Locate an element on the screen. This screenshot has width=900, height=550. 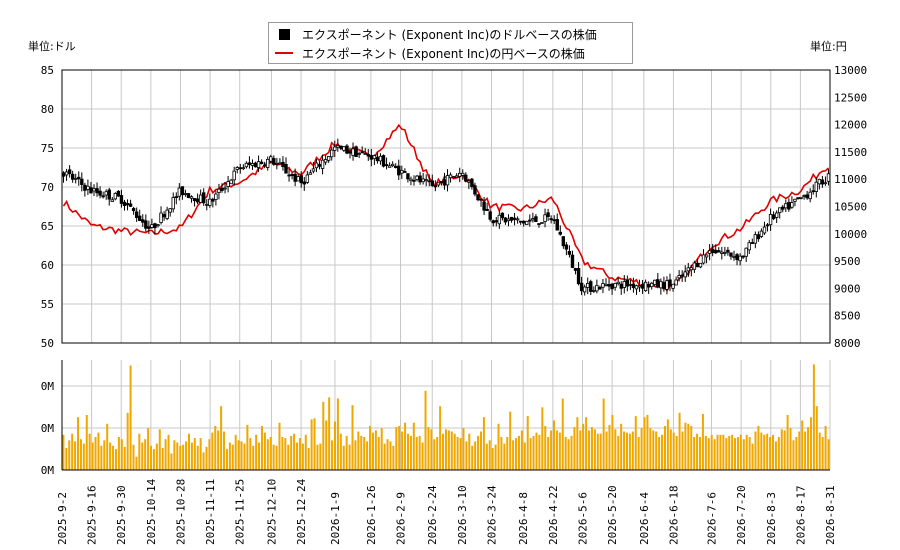
y-right-tick-label: 11000 is located at coordinates (850, 179).